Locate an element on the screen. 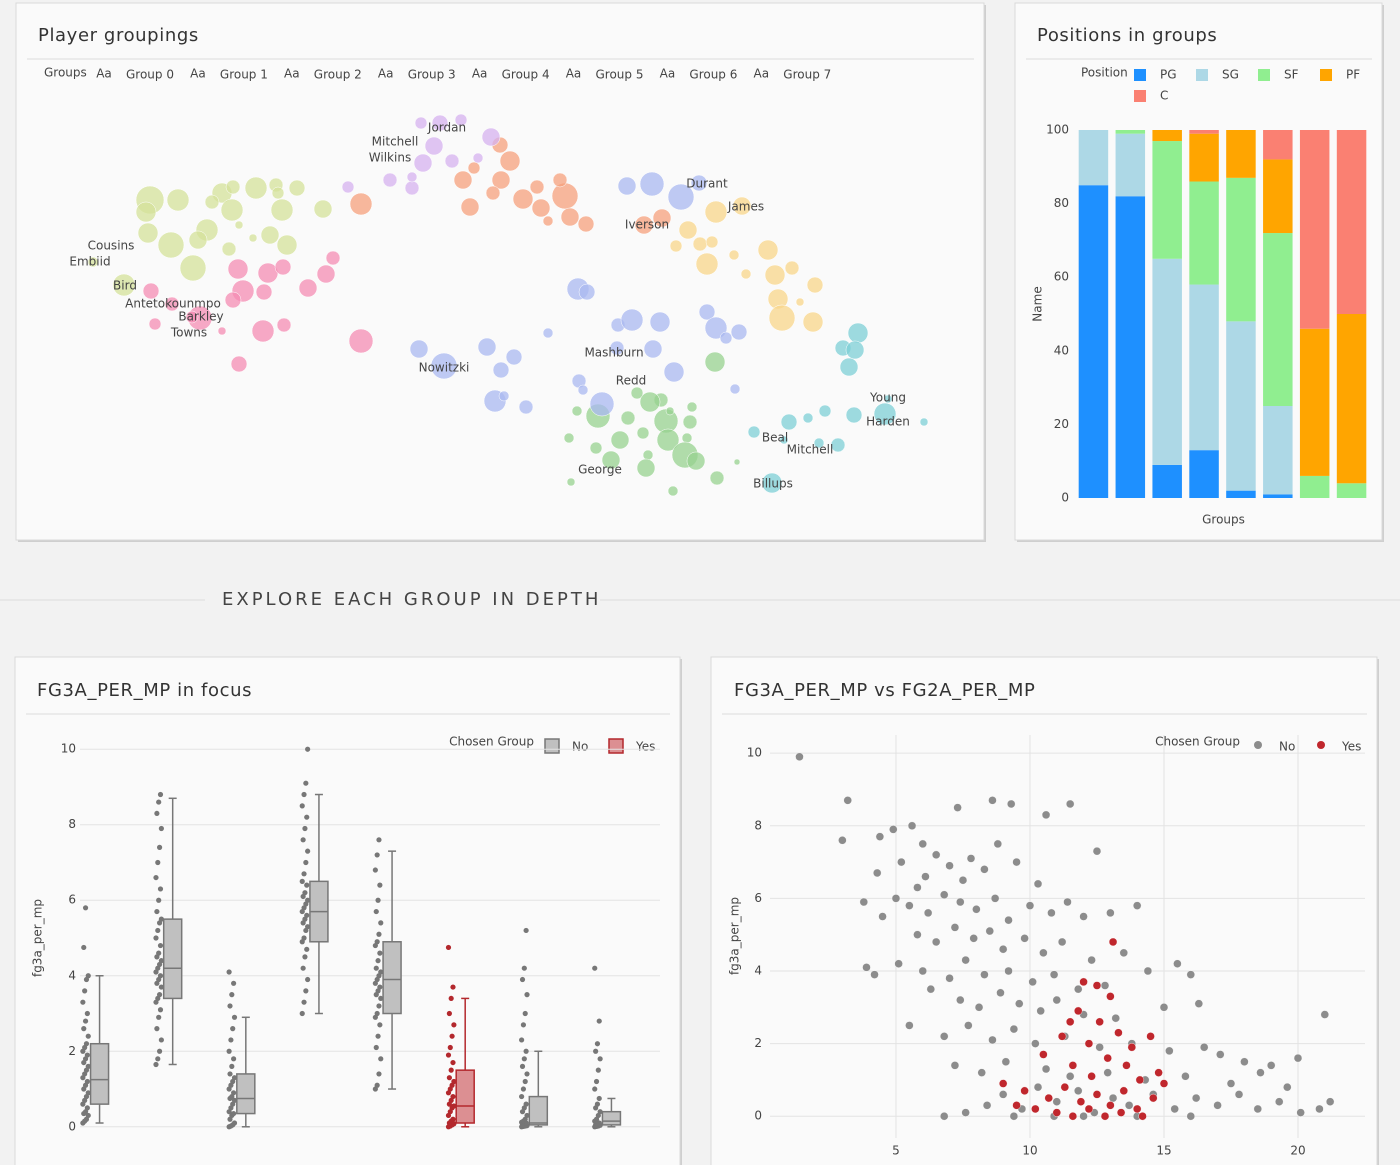 This screenshot has height=1165, width=1400. y-tick-label: 100 is located at coordinates (1057, 130).